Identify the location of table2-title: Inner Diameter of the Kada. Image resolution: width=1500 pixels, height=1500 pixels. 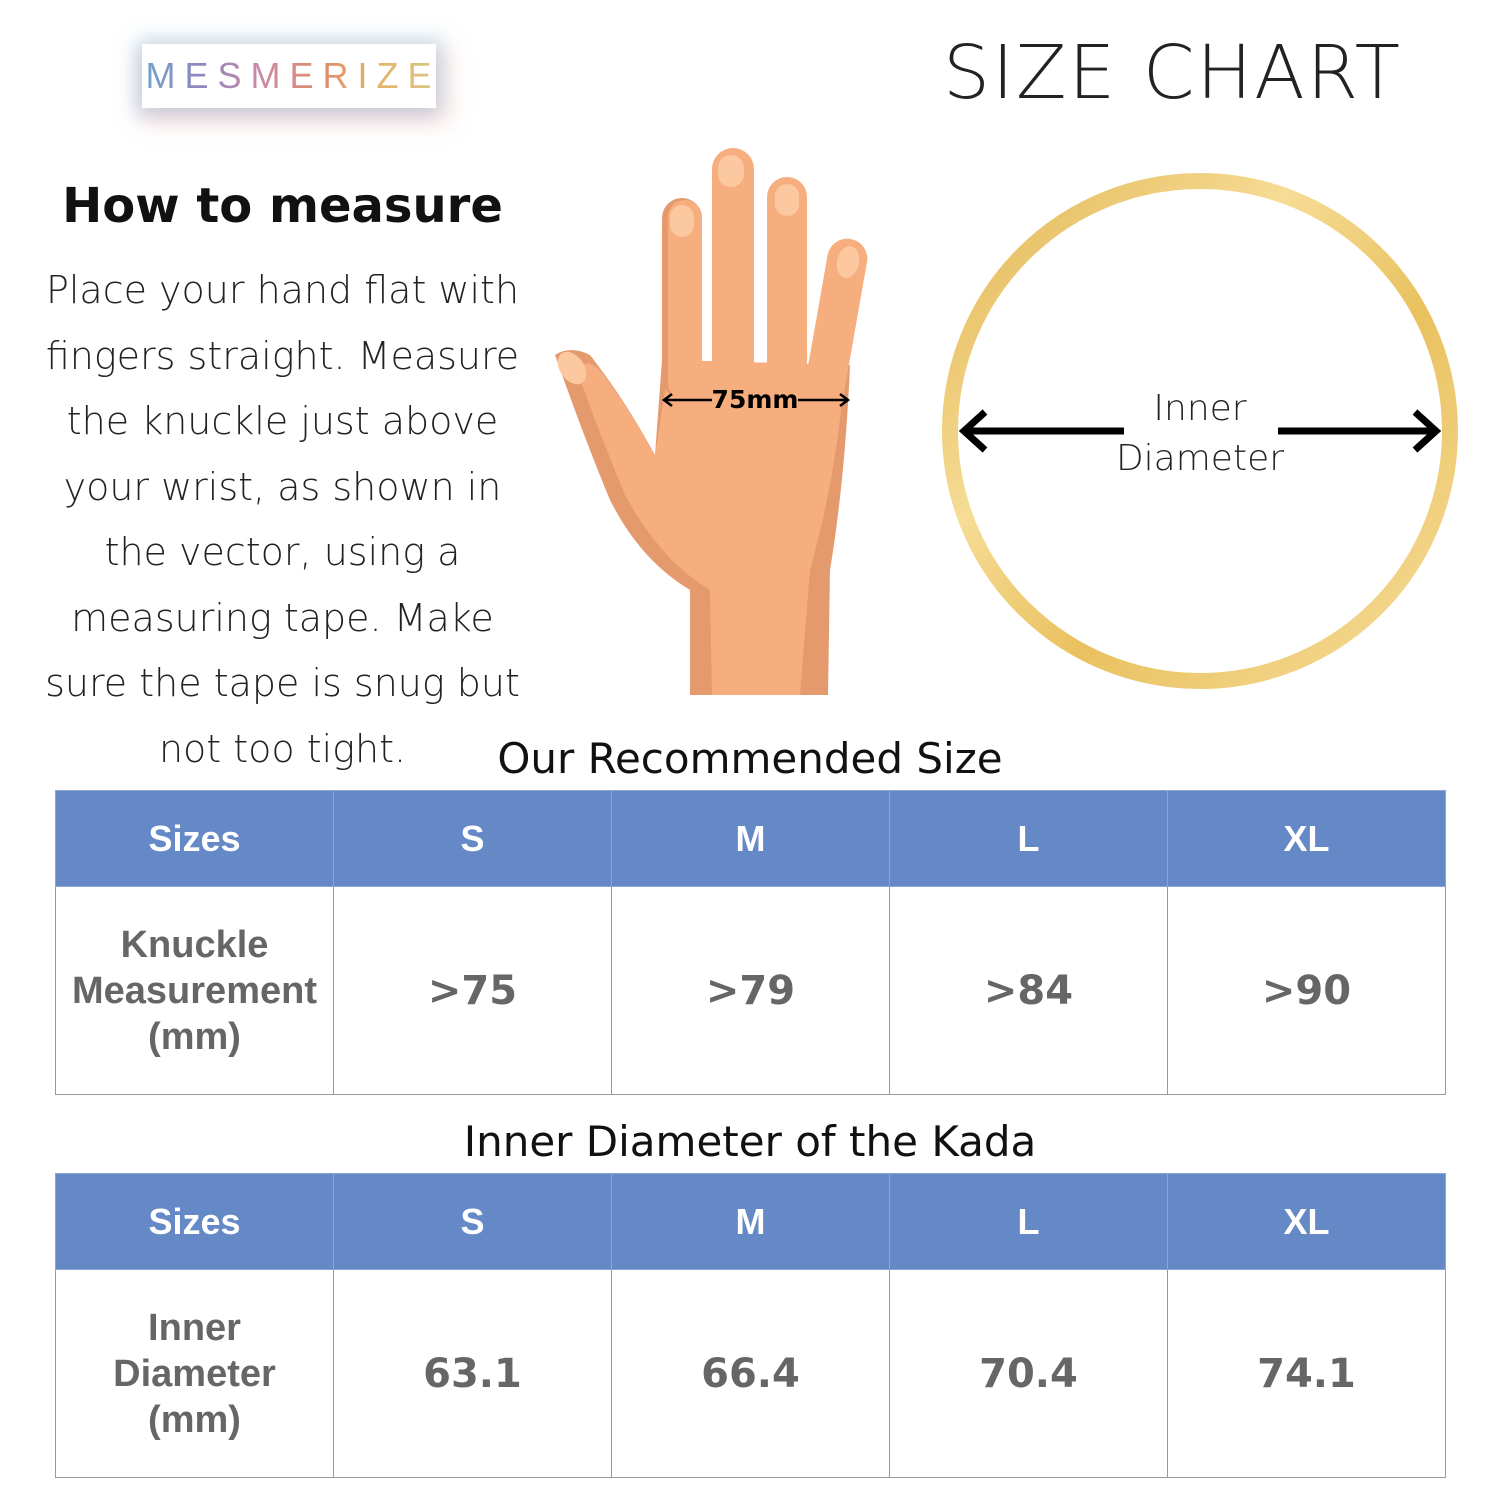
(750, 1141).